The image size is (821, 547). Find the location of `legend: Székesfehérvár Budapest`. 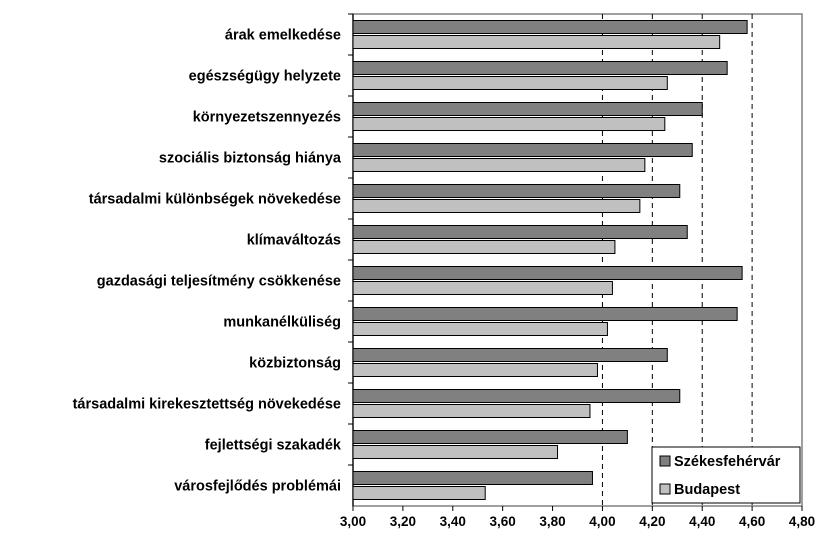

legend: Székesfehérvár Budapest is located at coordinates (726, 475).